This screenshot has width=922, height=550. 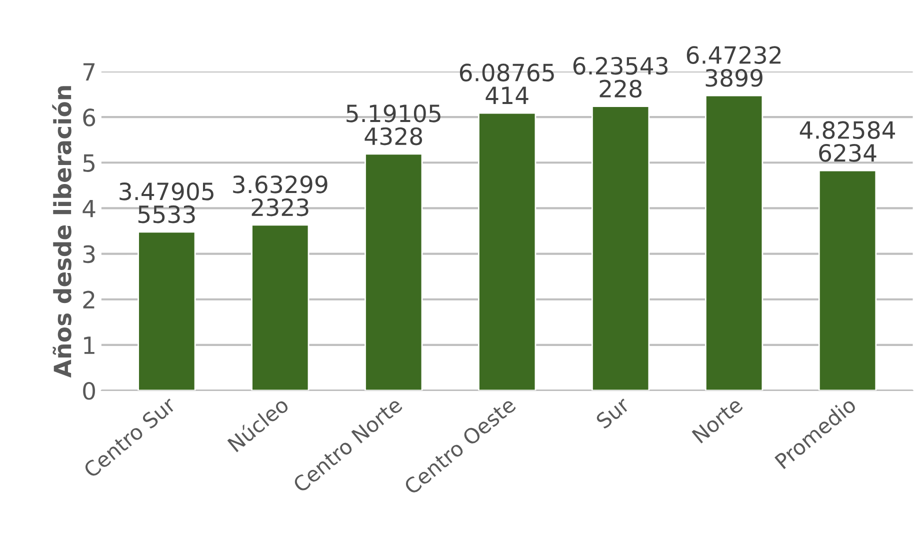 What do you see at coordinates (613, 413) in the screenshot?
I see `x-tick-label: Sur` at bounding box center [613, 413].